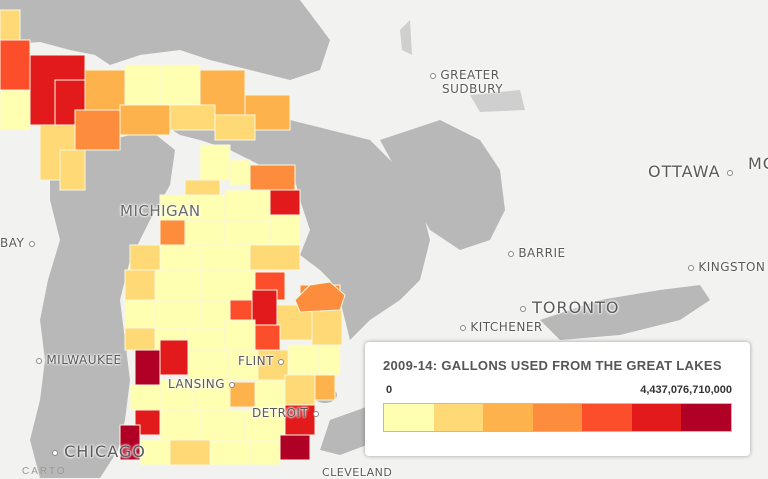  What do you see at coordinates (501, 327) in the screenshot?
I see `city-label-kitchener: KITCHENER` at bounding box center [501, 327].